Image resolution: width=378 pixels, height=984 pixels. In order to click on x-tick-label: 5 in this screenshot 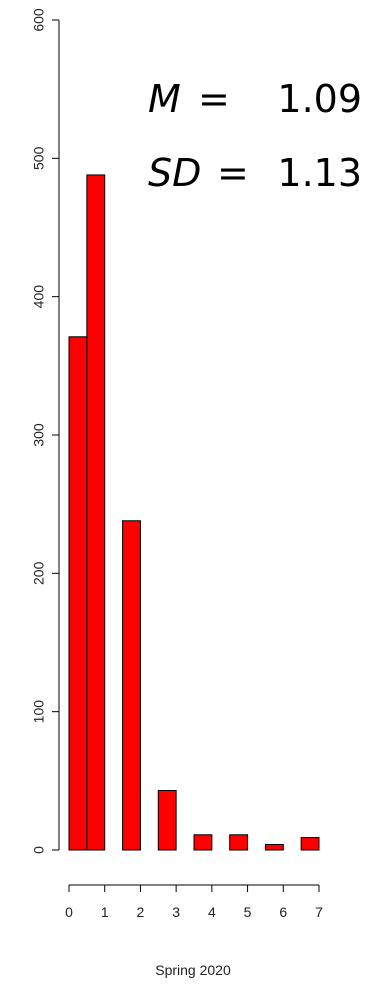, I will do `click(248, 912)`.